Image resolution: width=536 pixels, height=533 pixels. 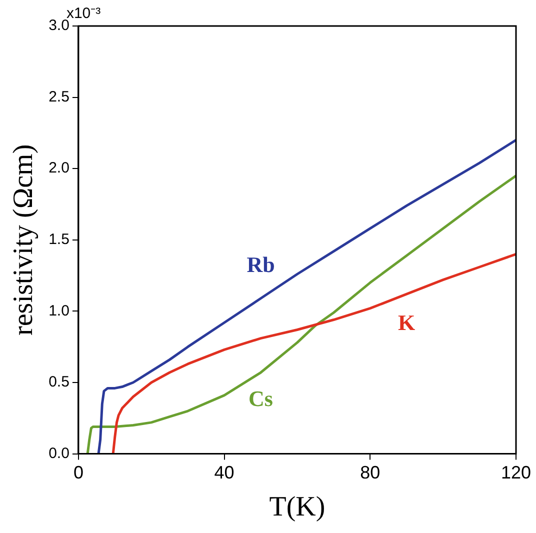 I want to click on y-tick-label: 1.5, so click(x=59, y=239).